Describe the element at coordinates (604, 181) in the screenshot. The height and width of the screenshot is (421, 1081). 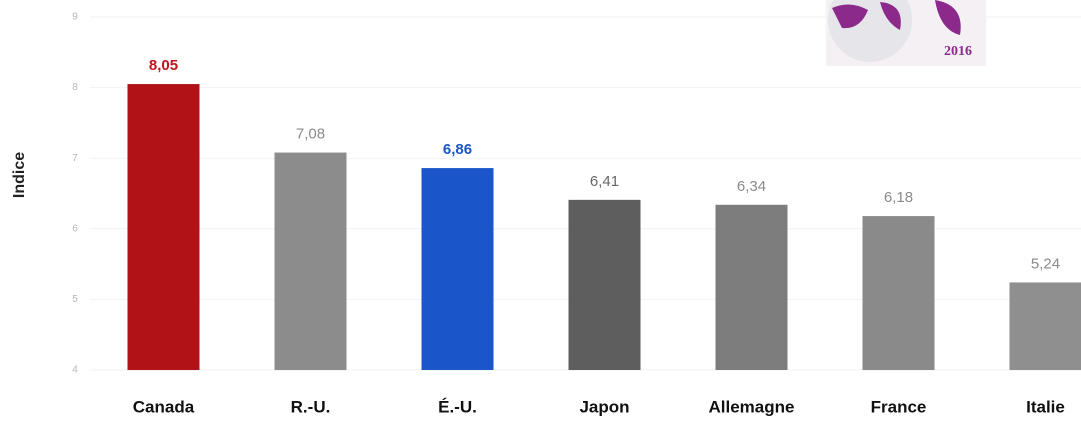
I see `value-label: 6,41` at that location.